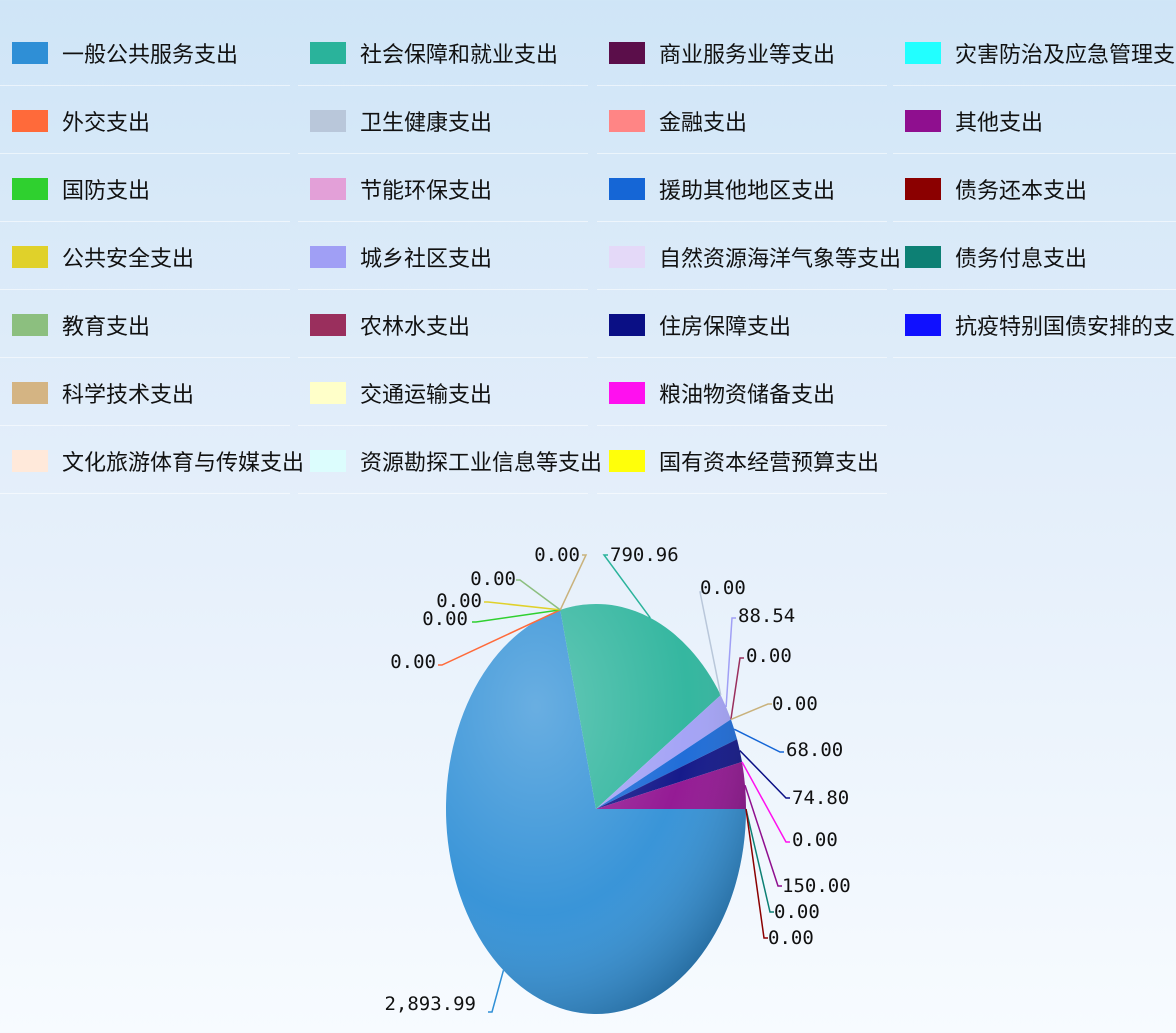 Image resolution: width=1176 pixels, height=1033 pixels. What do you see at coordinates (106, 327) in the screenshot?
I see `legend-label: 教育支出` at bounding box center [106, 327].